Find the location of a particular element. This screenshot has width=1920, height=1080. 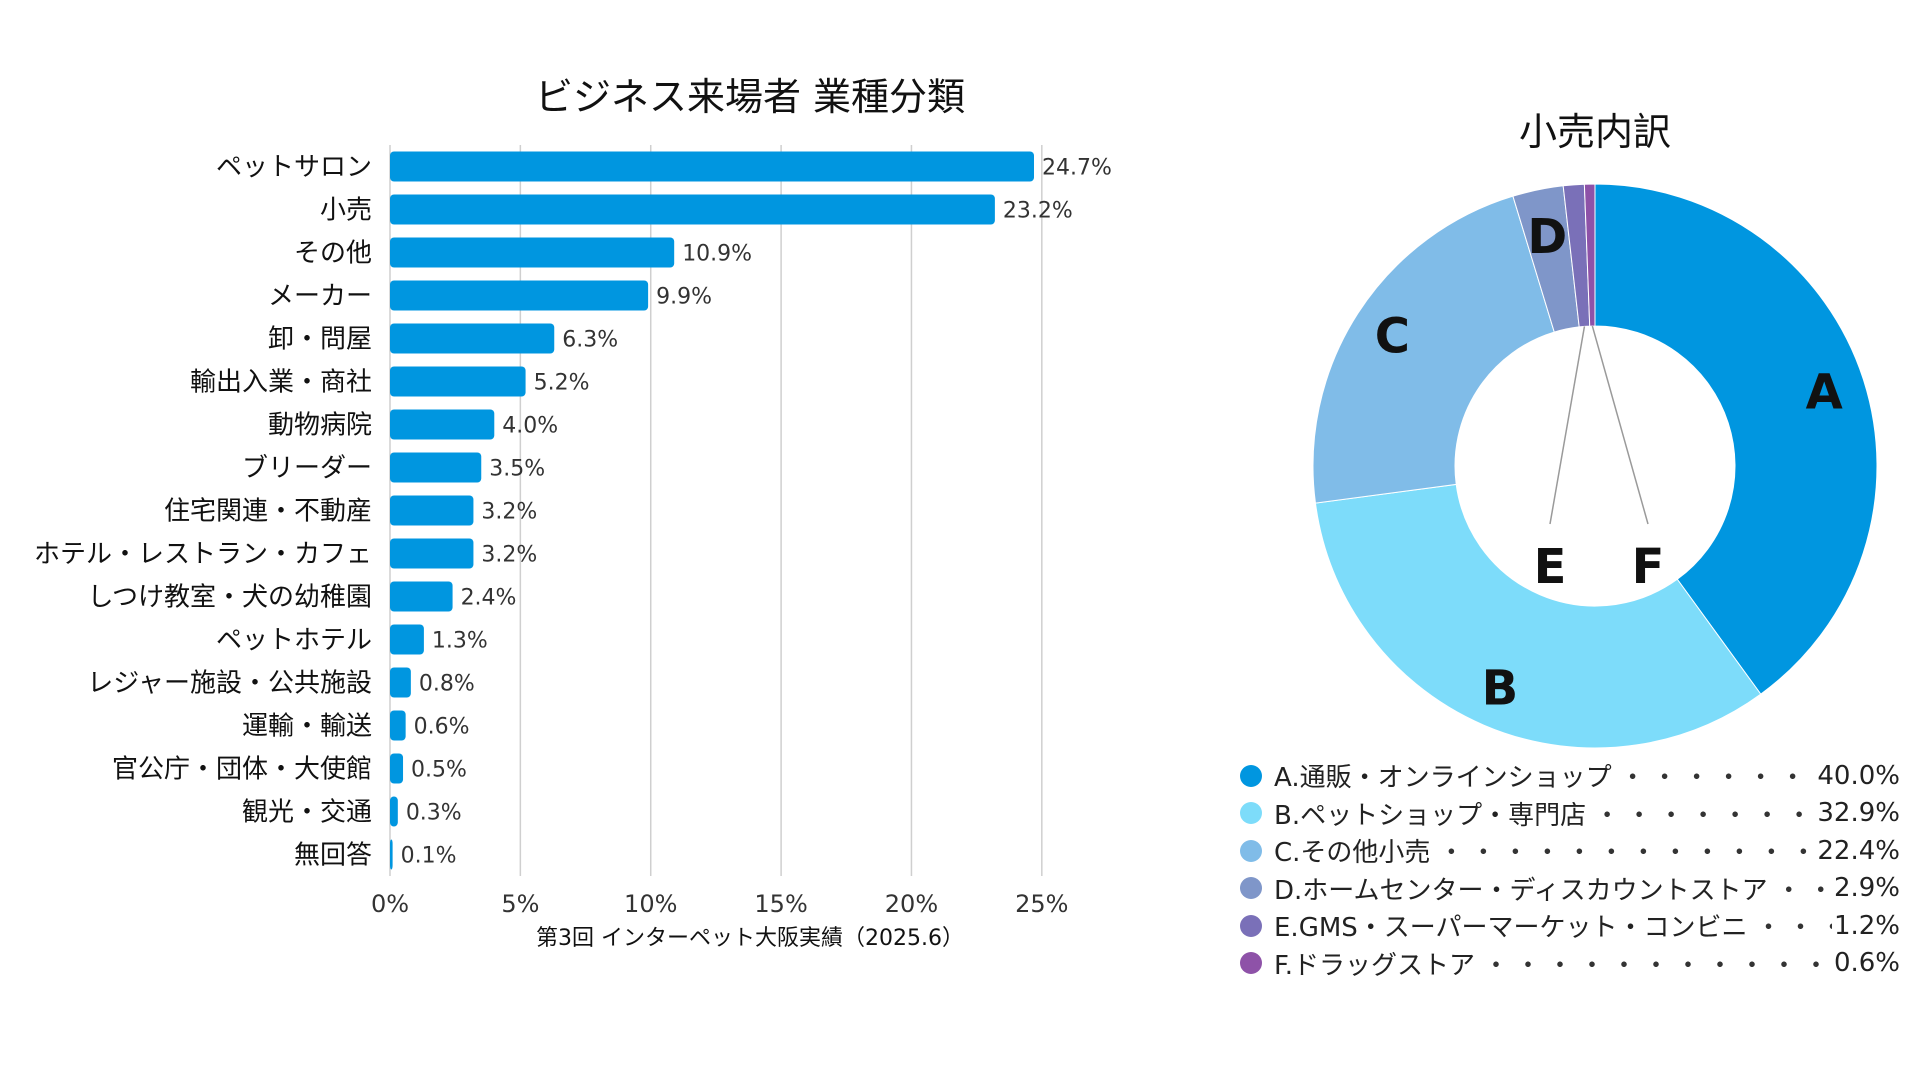

value-label: 4.0% is located at coordinates (530, 426).